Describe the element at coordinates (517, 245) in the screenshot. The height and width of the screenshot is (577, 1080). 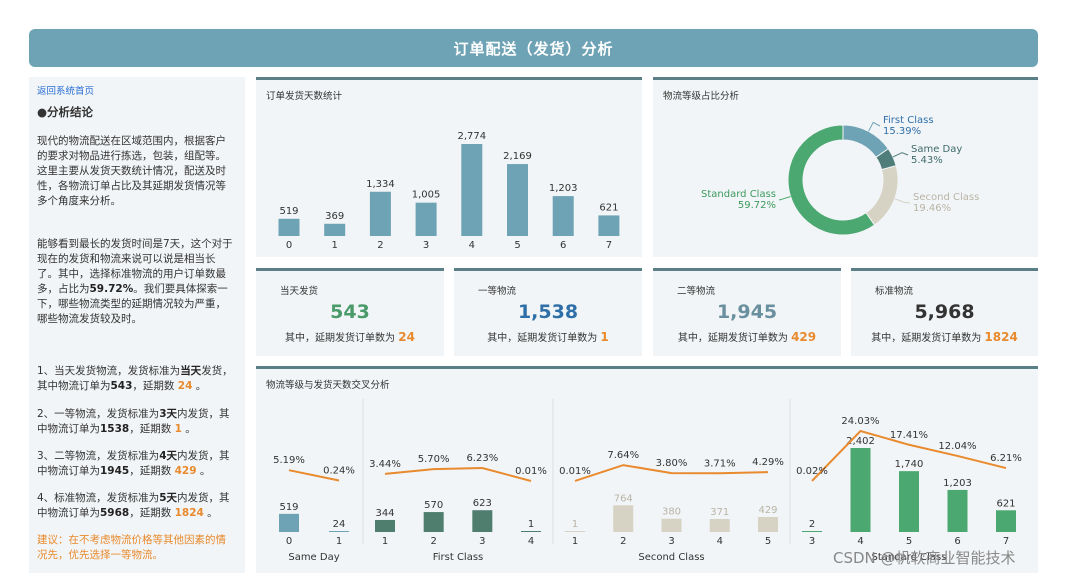
I see `x-tick-label: 5` at that location.